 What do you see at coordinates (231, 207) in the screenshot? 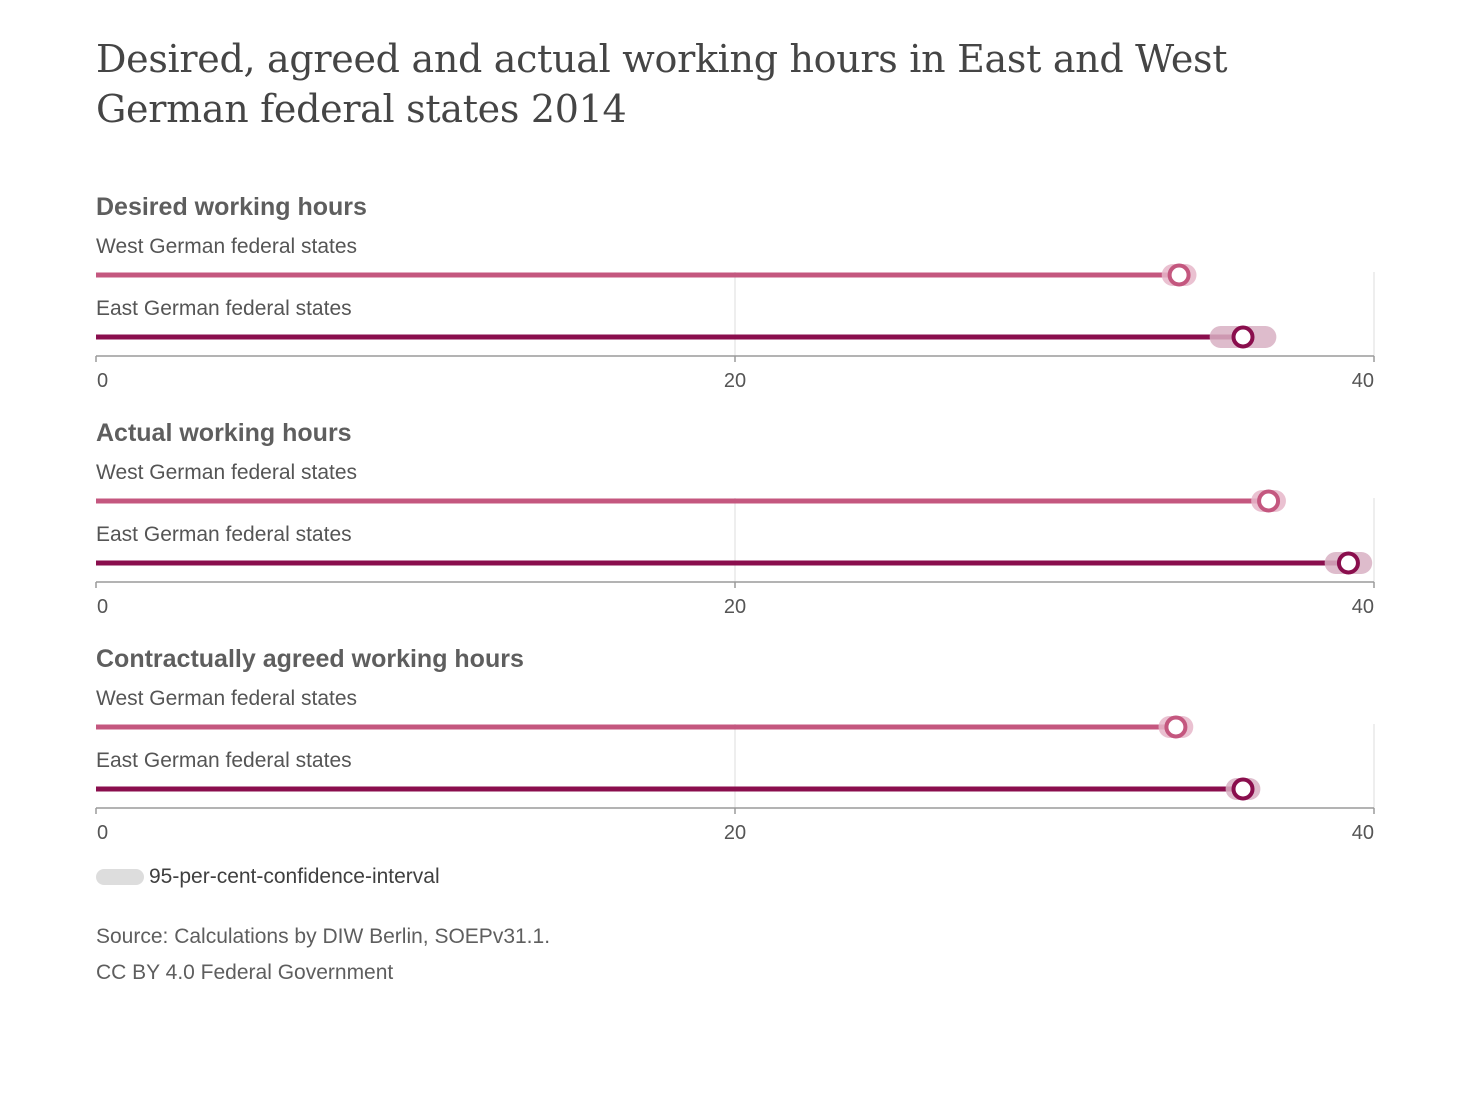
I see `panel-title: Desired working hours` at bounding box center [231, 207].